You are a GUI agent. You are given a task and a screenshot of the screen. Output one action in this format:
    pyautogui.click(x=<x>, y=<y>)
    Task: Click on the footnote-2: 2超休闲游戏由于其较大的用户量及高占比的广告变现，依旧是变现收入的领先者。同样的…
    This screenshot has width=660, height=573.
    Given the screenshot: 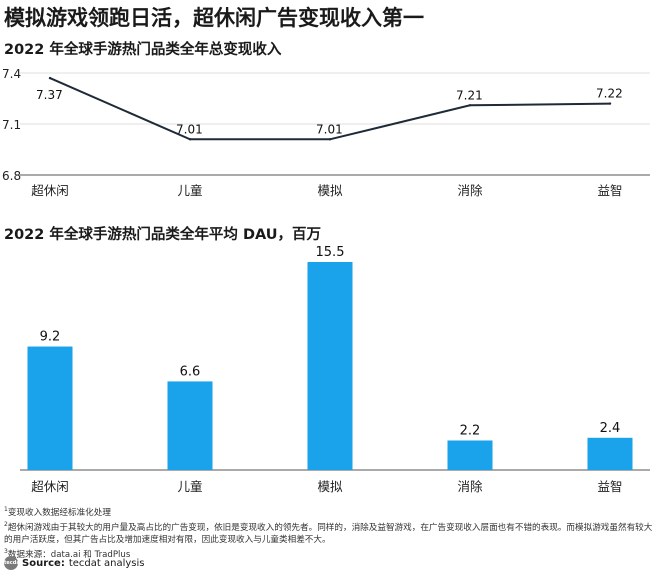 What is the action you would take?
    pyautogui.click(x=328, y=533)
    